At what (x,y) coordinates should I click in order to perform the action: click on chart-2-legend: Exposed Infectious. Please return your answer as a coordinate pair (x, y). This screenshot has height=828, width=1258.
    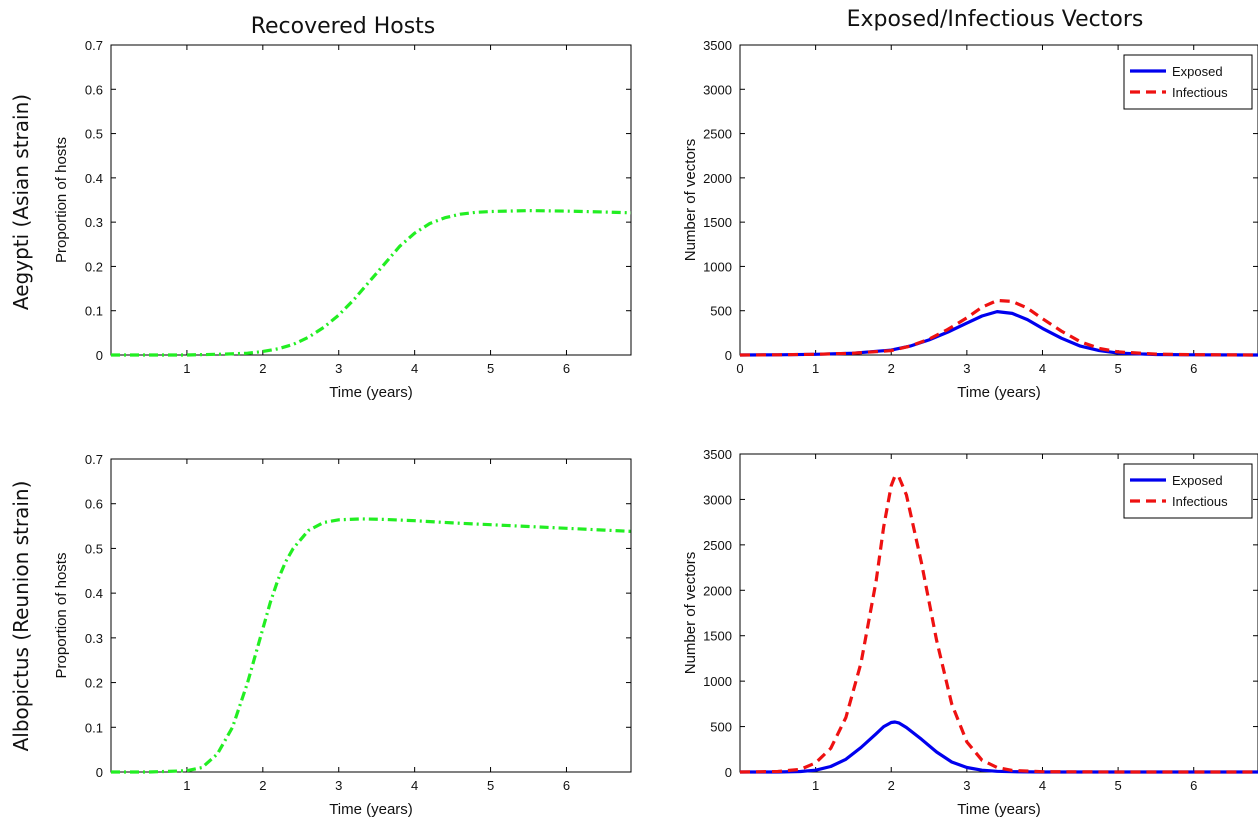
    Looking at the image, I should click on (1188, 82).